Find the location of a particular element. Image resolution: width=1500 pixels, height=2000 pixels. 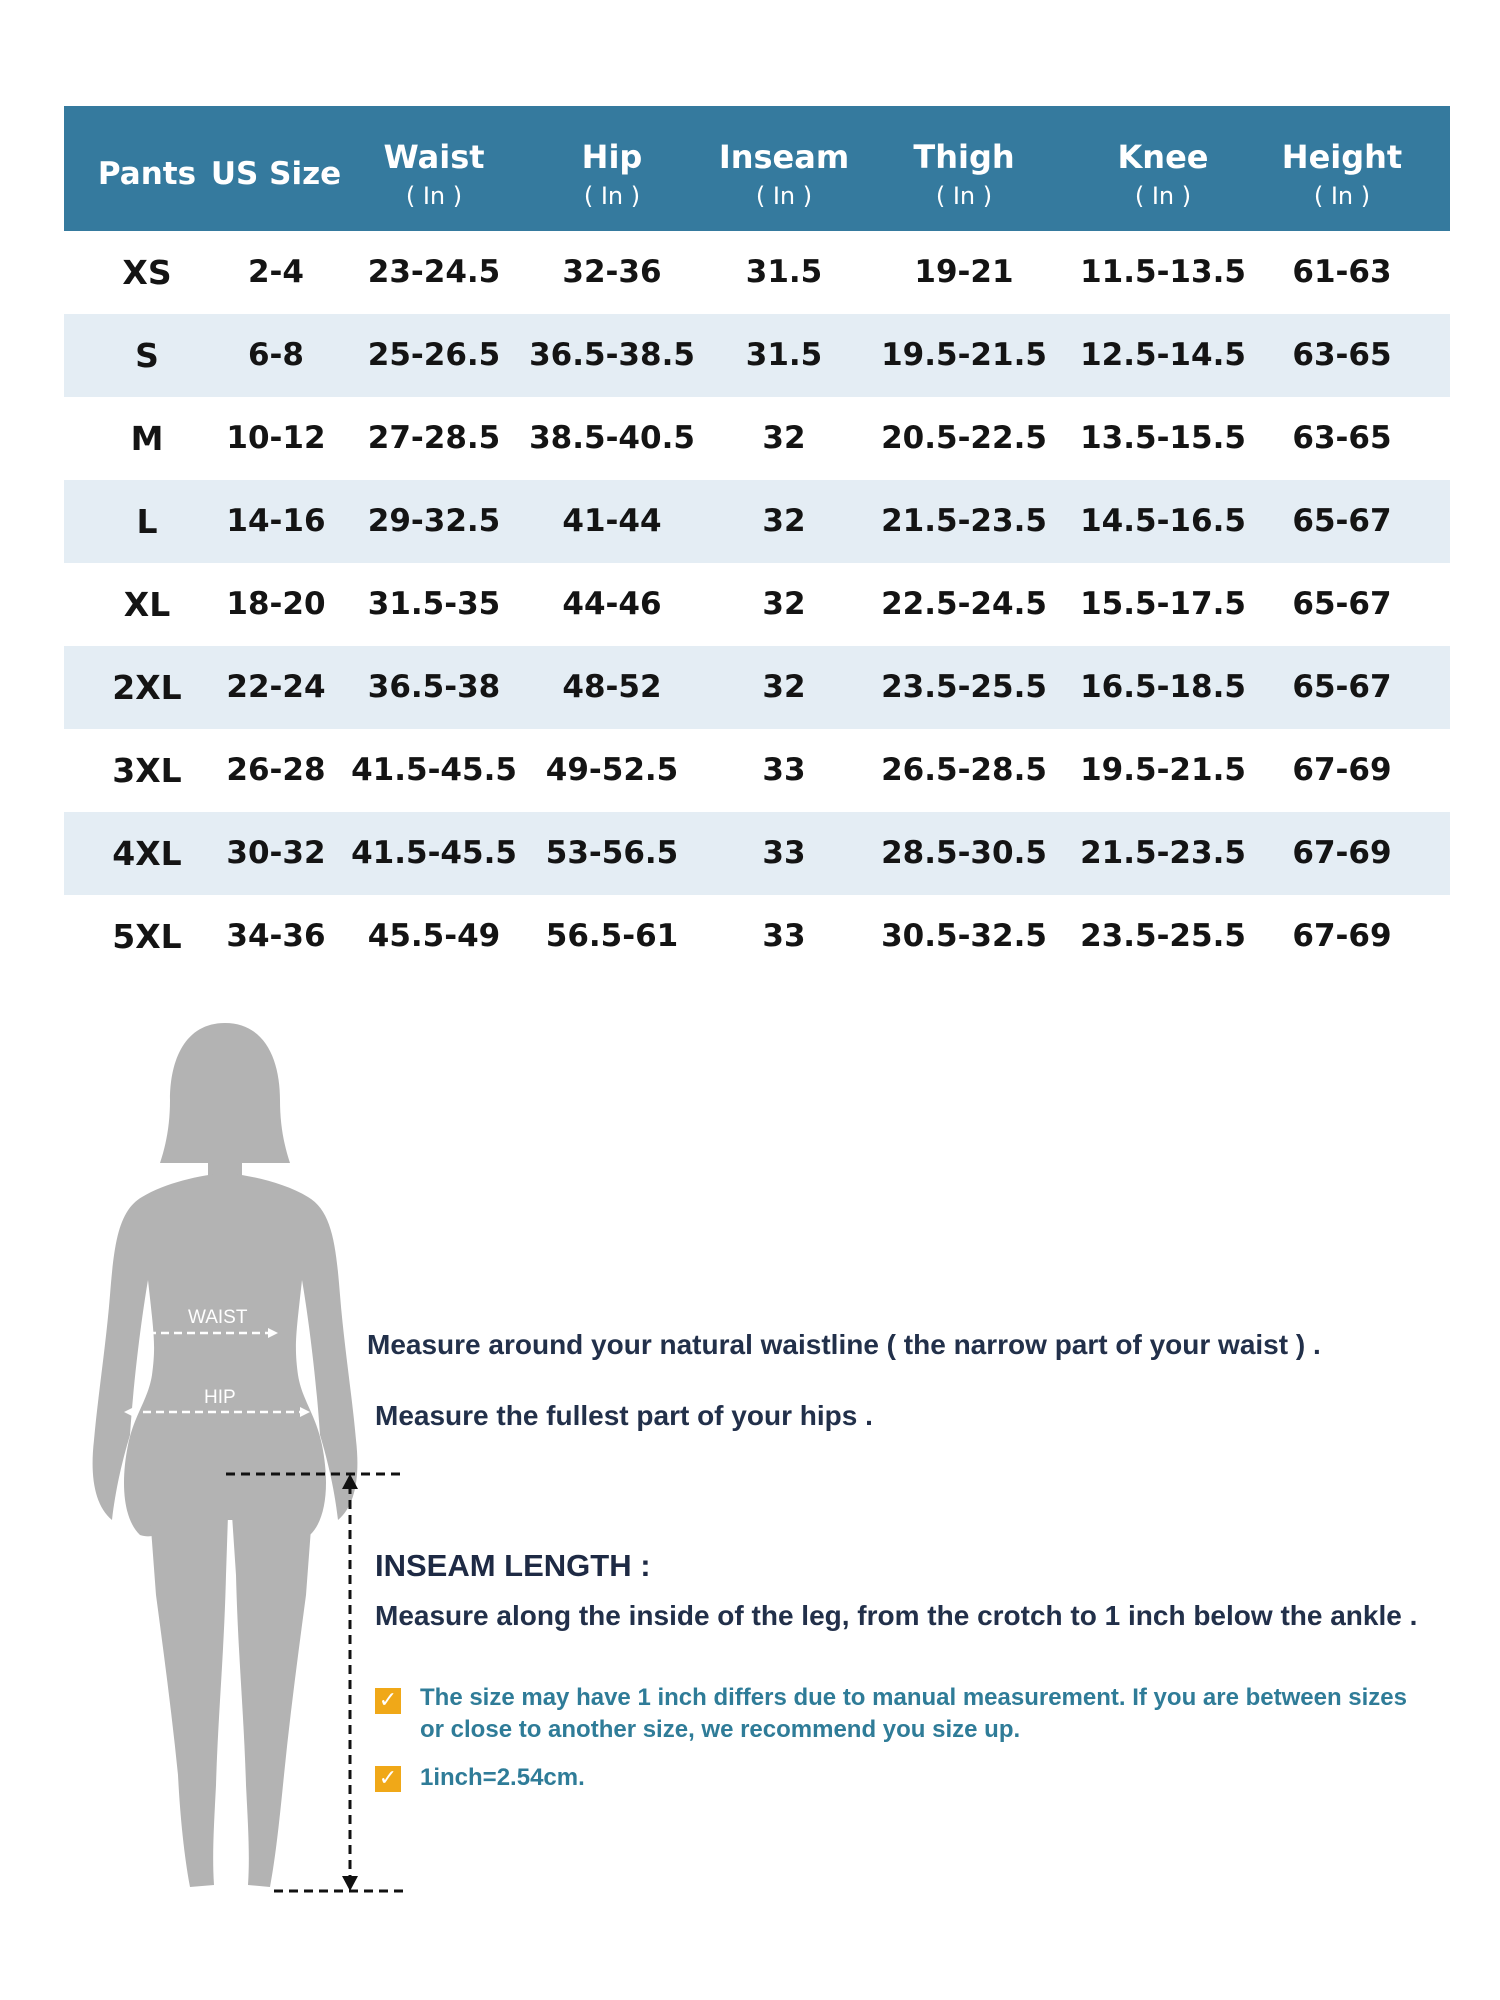

cell-waist: 27-28.5 is located at coordinates (434, 438).